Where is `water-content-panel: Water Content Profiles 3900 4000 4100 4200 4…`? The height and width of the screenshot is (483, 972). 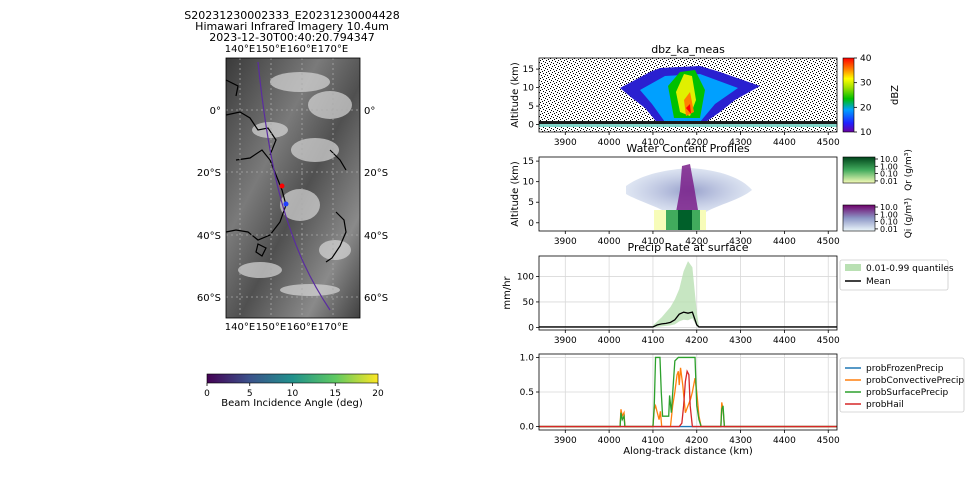 water-content-panel: Water Content Profiles 3900 4000 4100 4200 4… is located at coordinates (712, 194).